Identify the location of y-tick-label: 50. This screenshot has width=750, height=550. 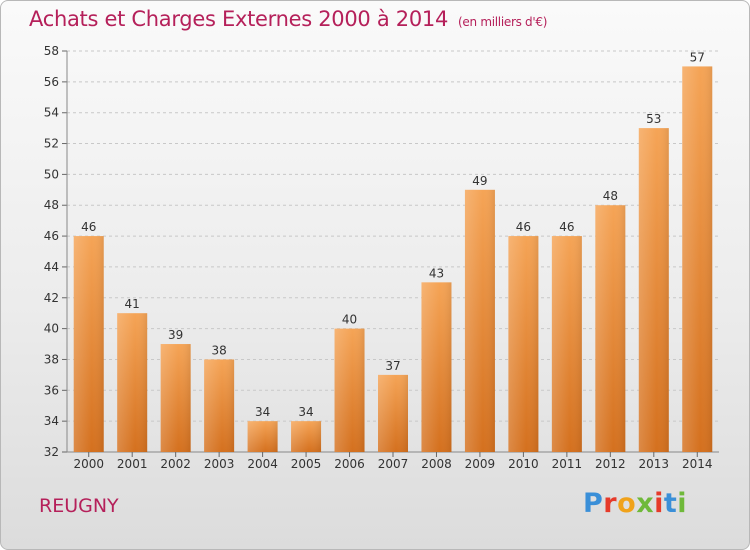
(51, 174).